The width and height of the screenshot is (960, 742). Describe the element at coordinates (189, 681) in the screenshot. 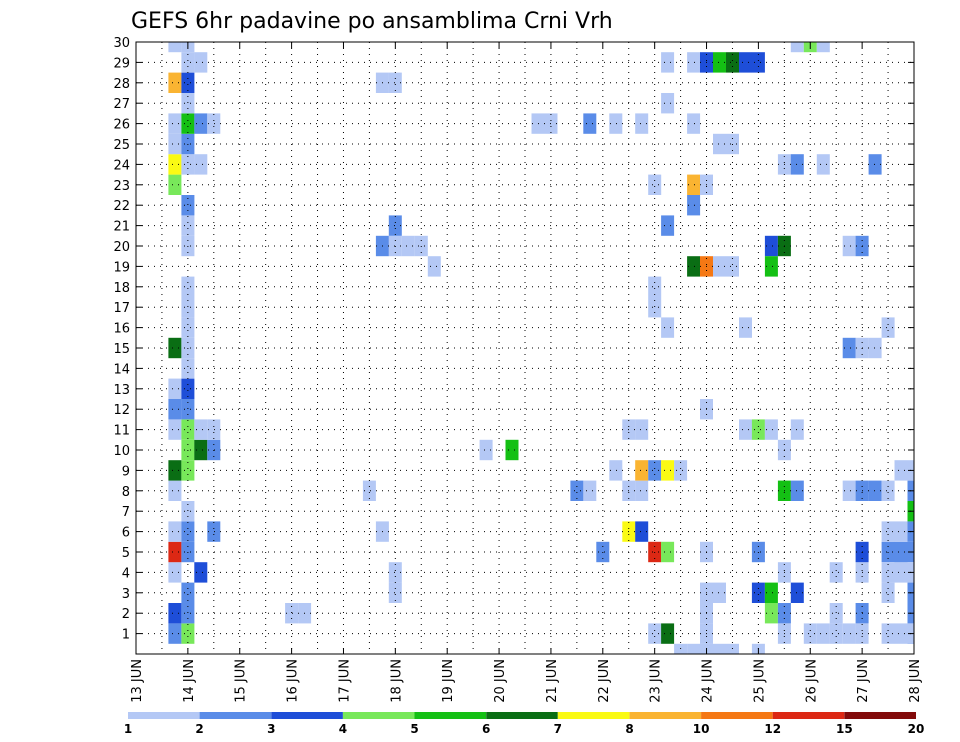

I see `x-tick-label: 14 JUN` at that location.